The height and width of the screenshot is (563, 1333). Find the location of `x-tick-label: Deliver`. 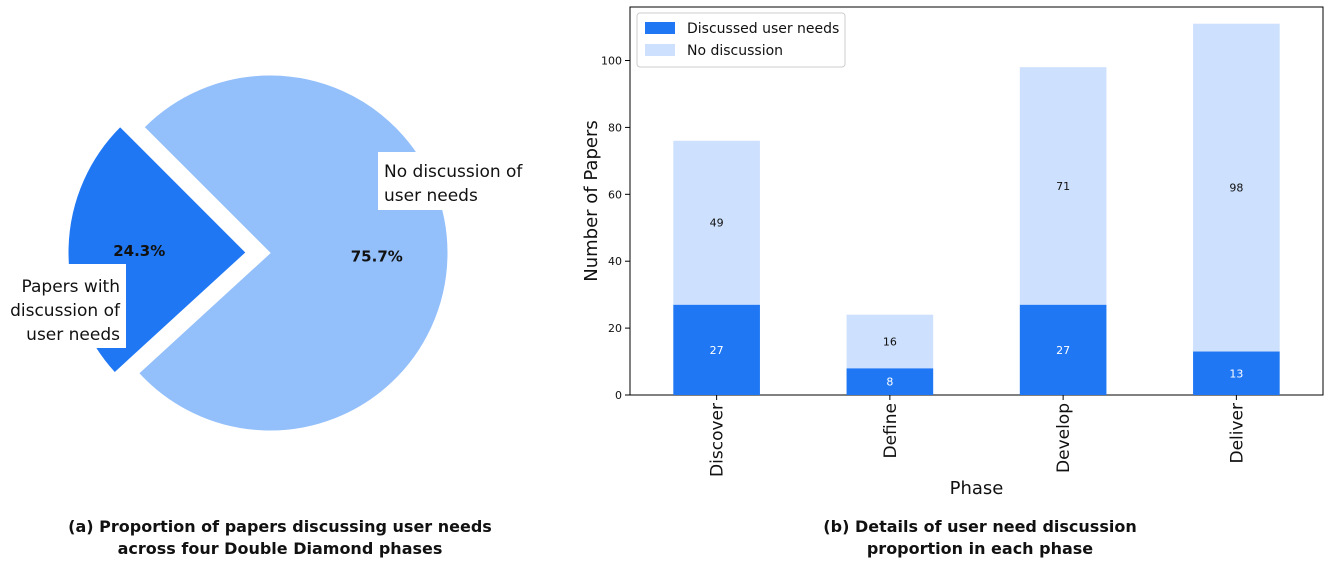

x-tick-label: Deliver is located at coordinates (1237, 433).